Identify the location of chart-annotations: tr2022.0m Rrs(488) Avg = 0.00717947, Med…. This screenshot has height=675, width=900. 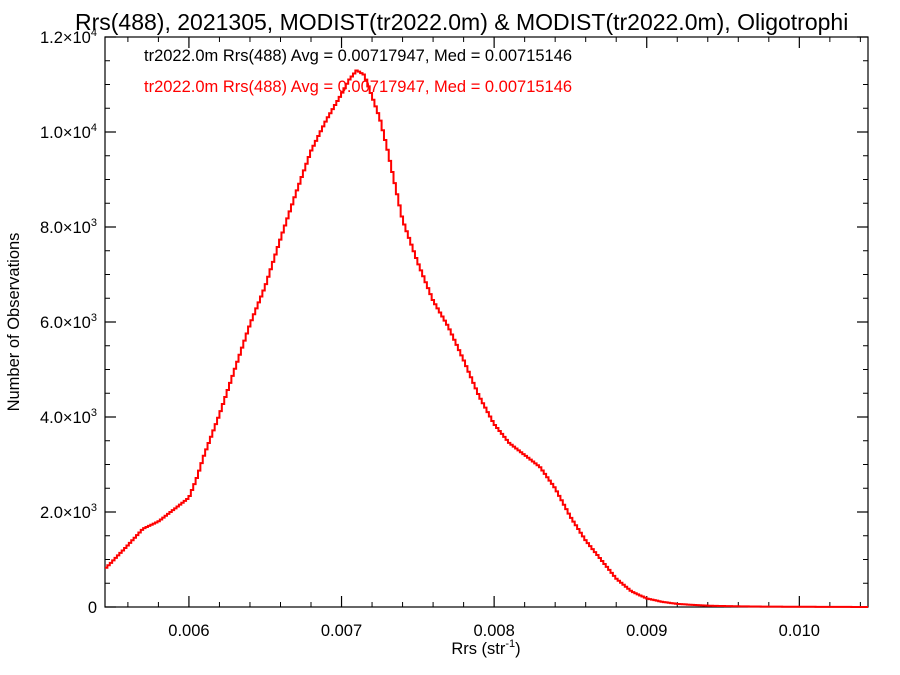
(358, 71).